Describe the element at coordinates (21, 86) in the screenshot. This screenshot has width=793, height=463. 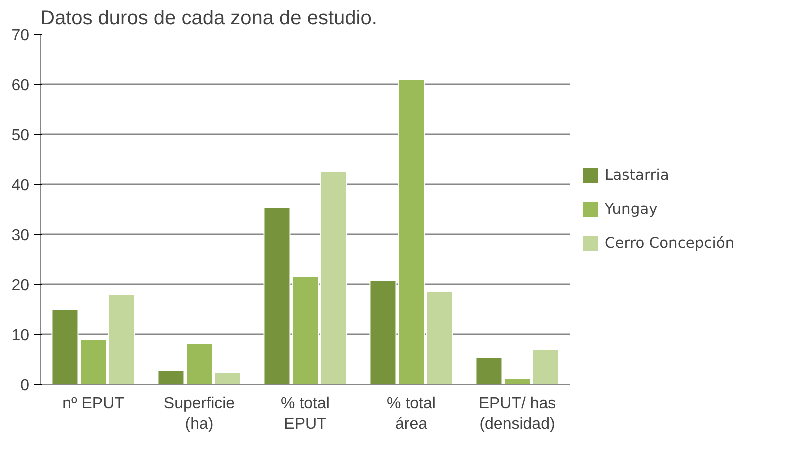
I see `y-tick-label: 60` at that location.